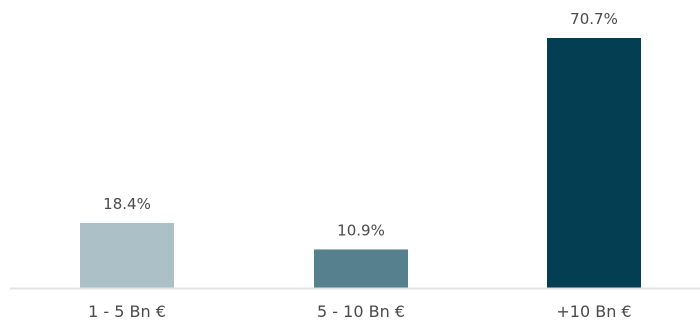 This screenshot has width=700, height=324. What do you see at coordinates (127, 311) in the screenshot?
I see `x-tick-label-1: 1 - 5 Bn €` at bounding box center [127, 311].